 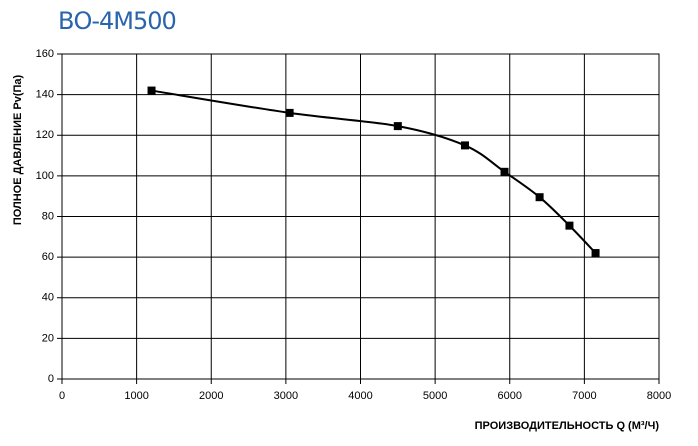 I want to click on x-tick-label: 1000, so click(x=136, y=396).